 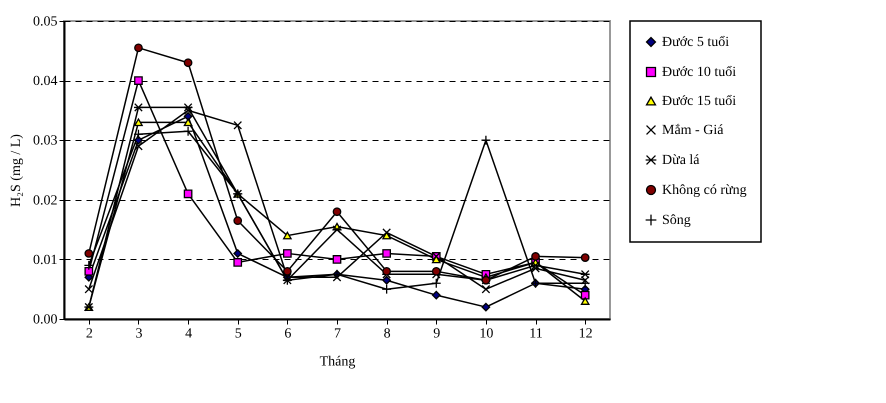 I want to click on x-tick-label: 12, so click(x=585, y=334).